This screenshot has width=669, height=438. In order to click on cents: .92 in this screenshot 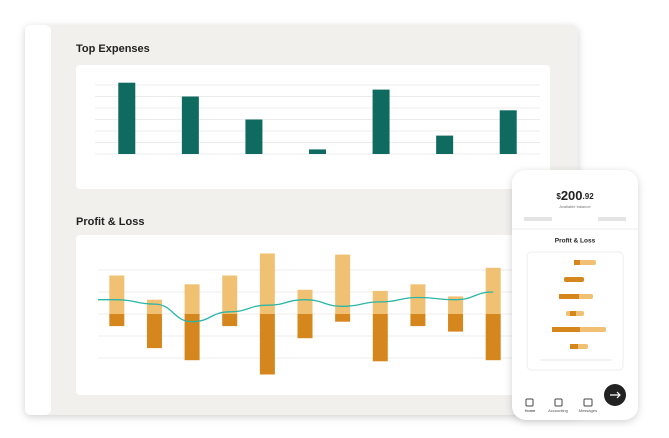, I will do `click(589, 196)`.